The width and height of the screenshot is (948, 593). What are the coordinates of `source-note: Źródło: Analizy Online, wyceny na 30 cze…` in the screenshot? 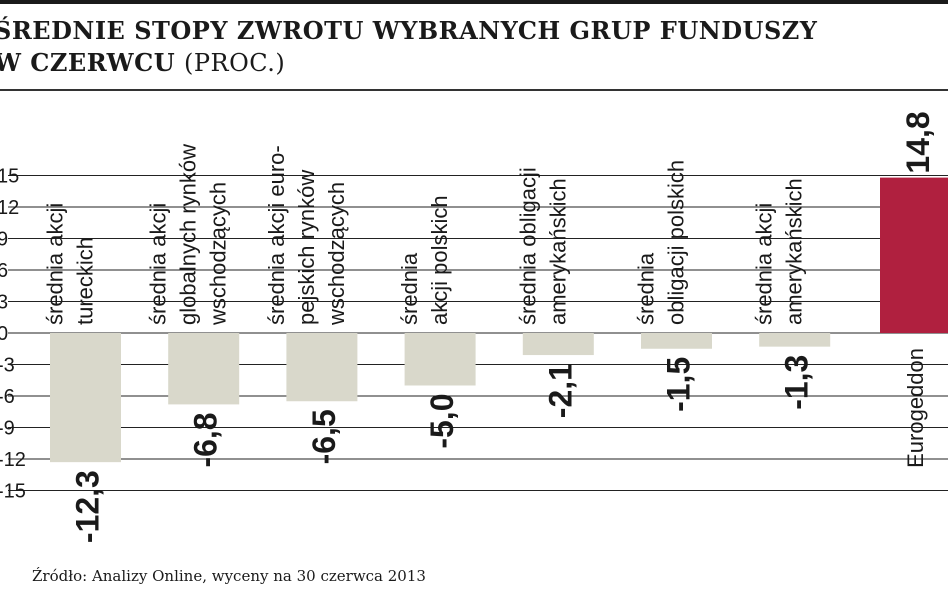 It's located at (229, 576).